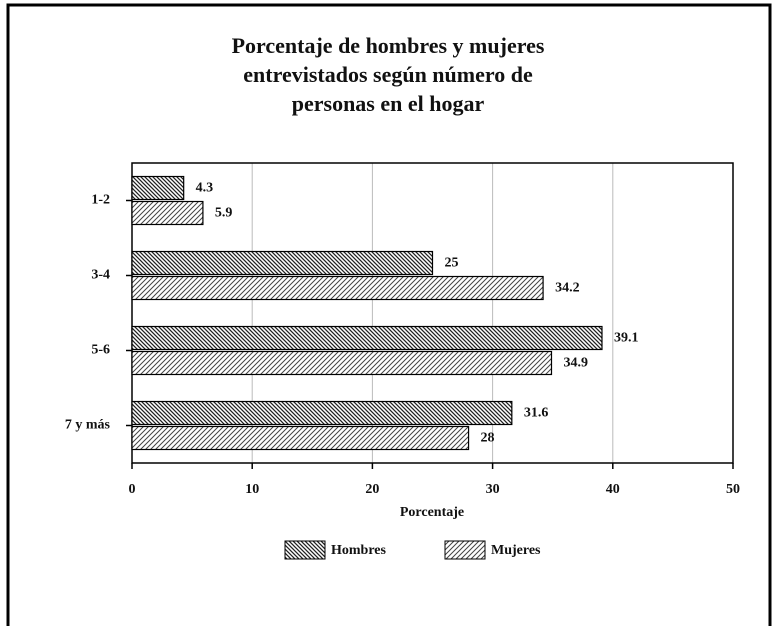  Describe the element at coordinates (132, 489) in the screenshot. I see `x-tick-label: 0` at that location.